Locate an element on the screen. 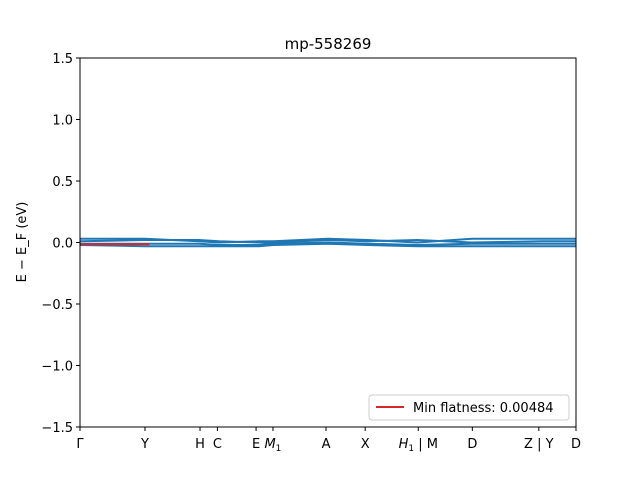 This screenshot has height=480, width=640. x-tick-label: Γ is located at coordinates (80, 444).